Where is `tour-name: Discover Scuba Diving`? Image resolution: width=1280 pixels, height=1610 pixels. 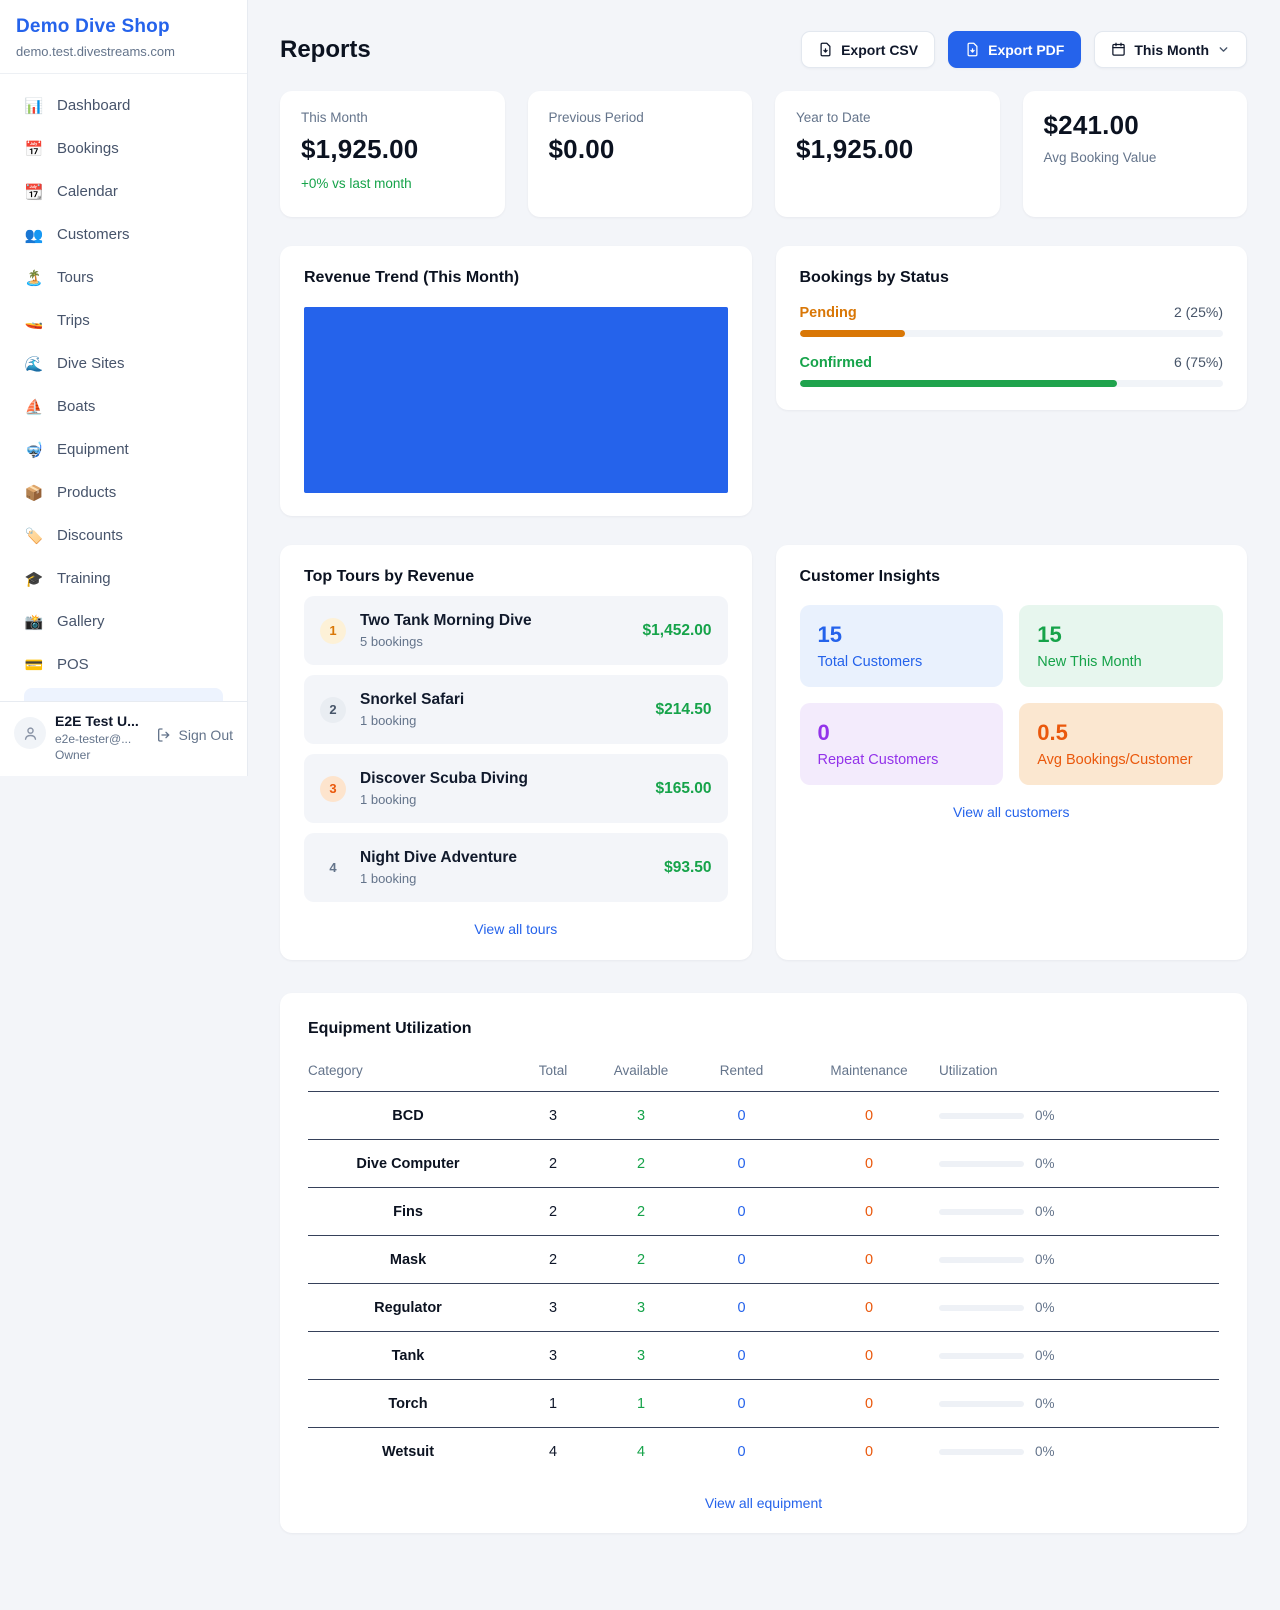
tour-name: Discover Scuba Diving is located at coordinates (444, 778).